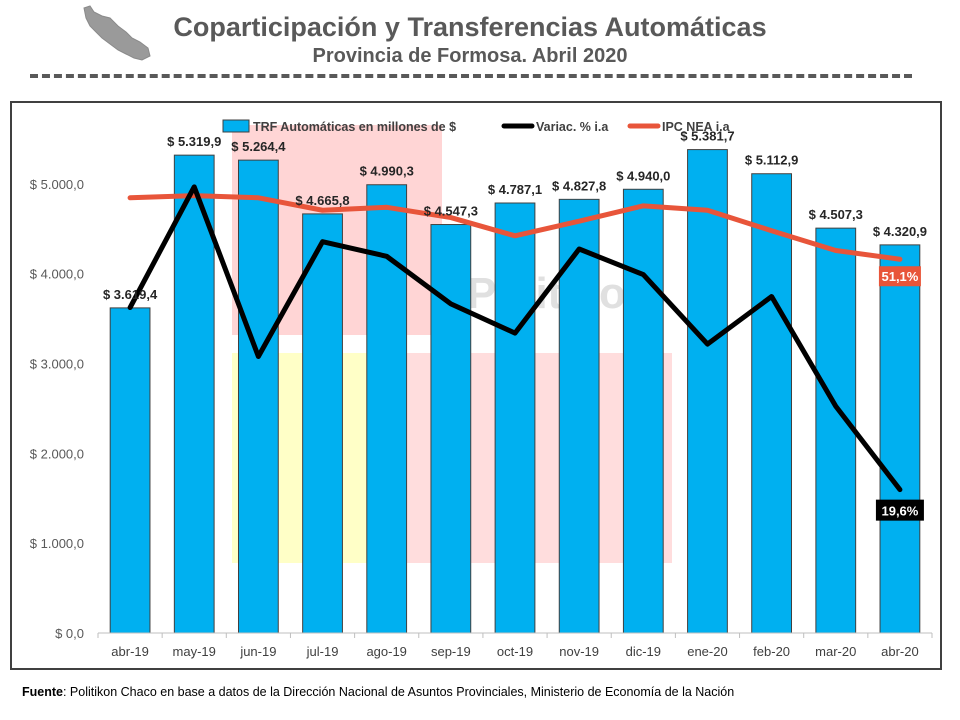  Describe the element at coordinates (130, 651) in the screenshot. I see `x-tick-label: abr-19` at that location.